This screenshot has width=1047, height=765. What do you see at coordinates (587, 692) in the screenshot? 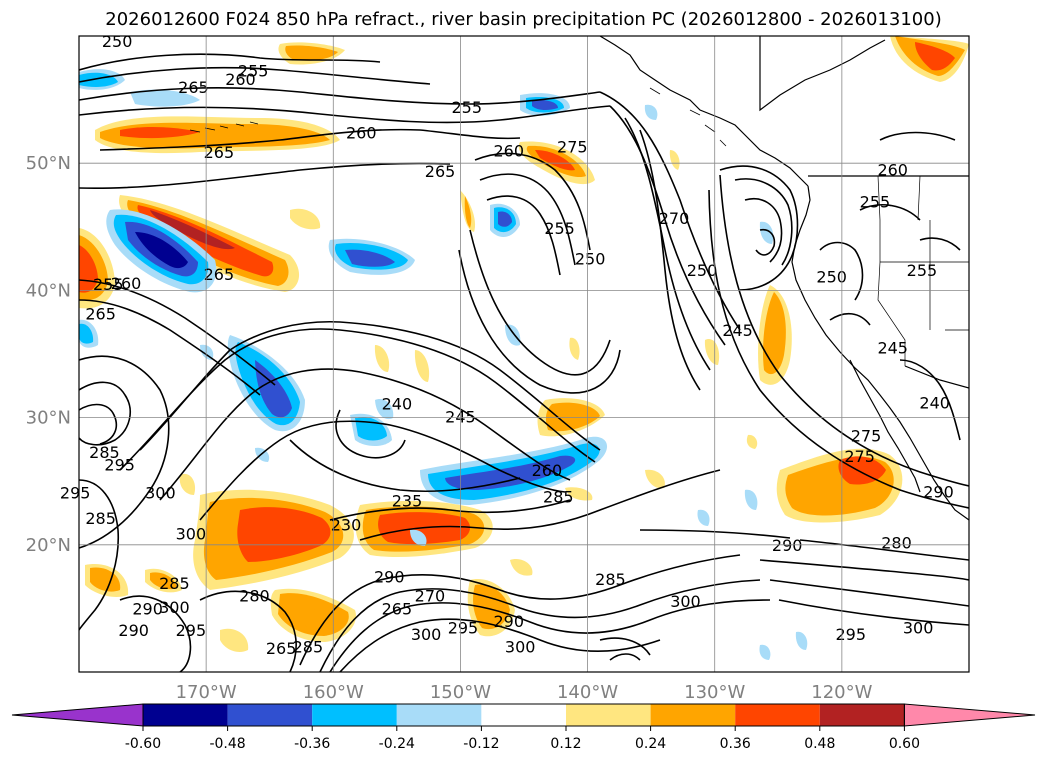
I see `longitude-label: 140°W` at bounding box center [587, 692].